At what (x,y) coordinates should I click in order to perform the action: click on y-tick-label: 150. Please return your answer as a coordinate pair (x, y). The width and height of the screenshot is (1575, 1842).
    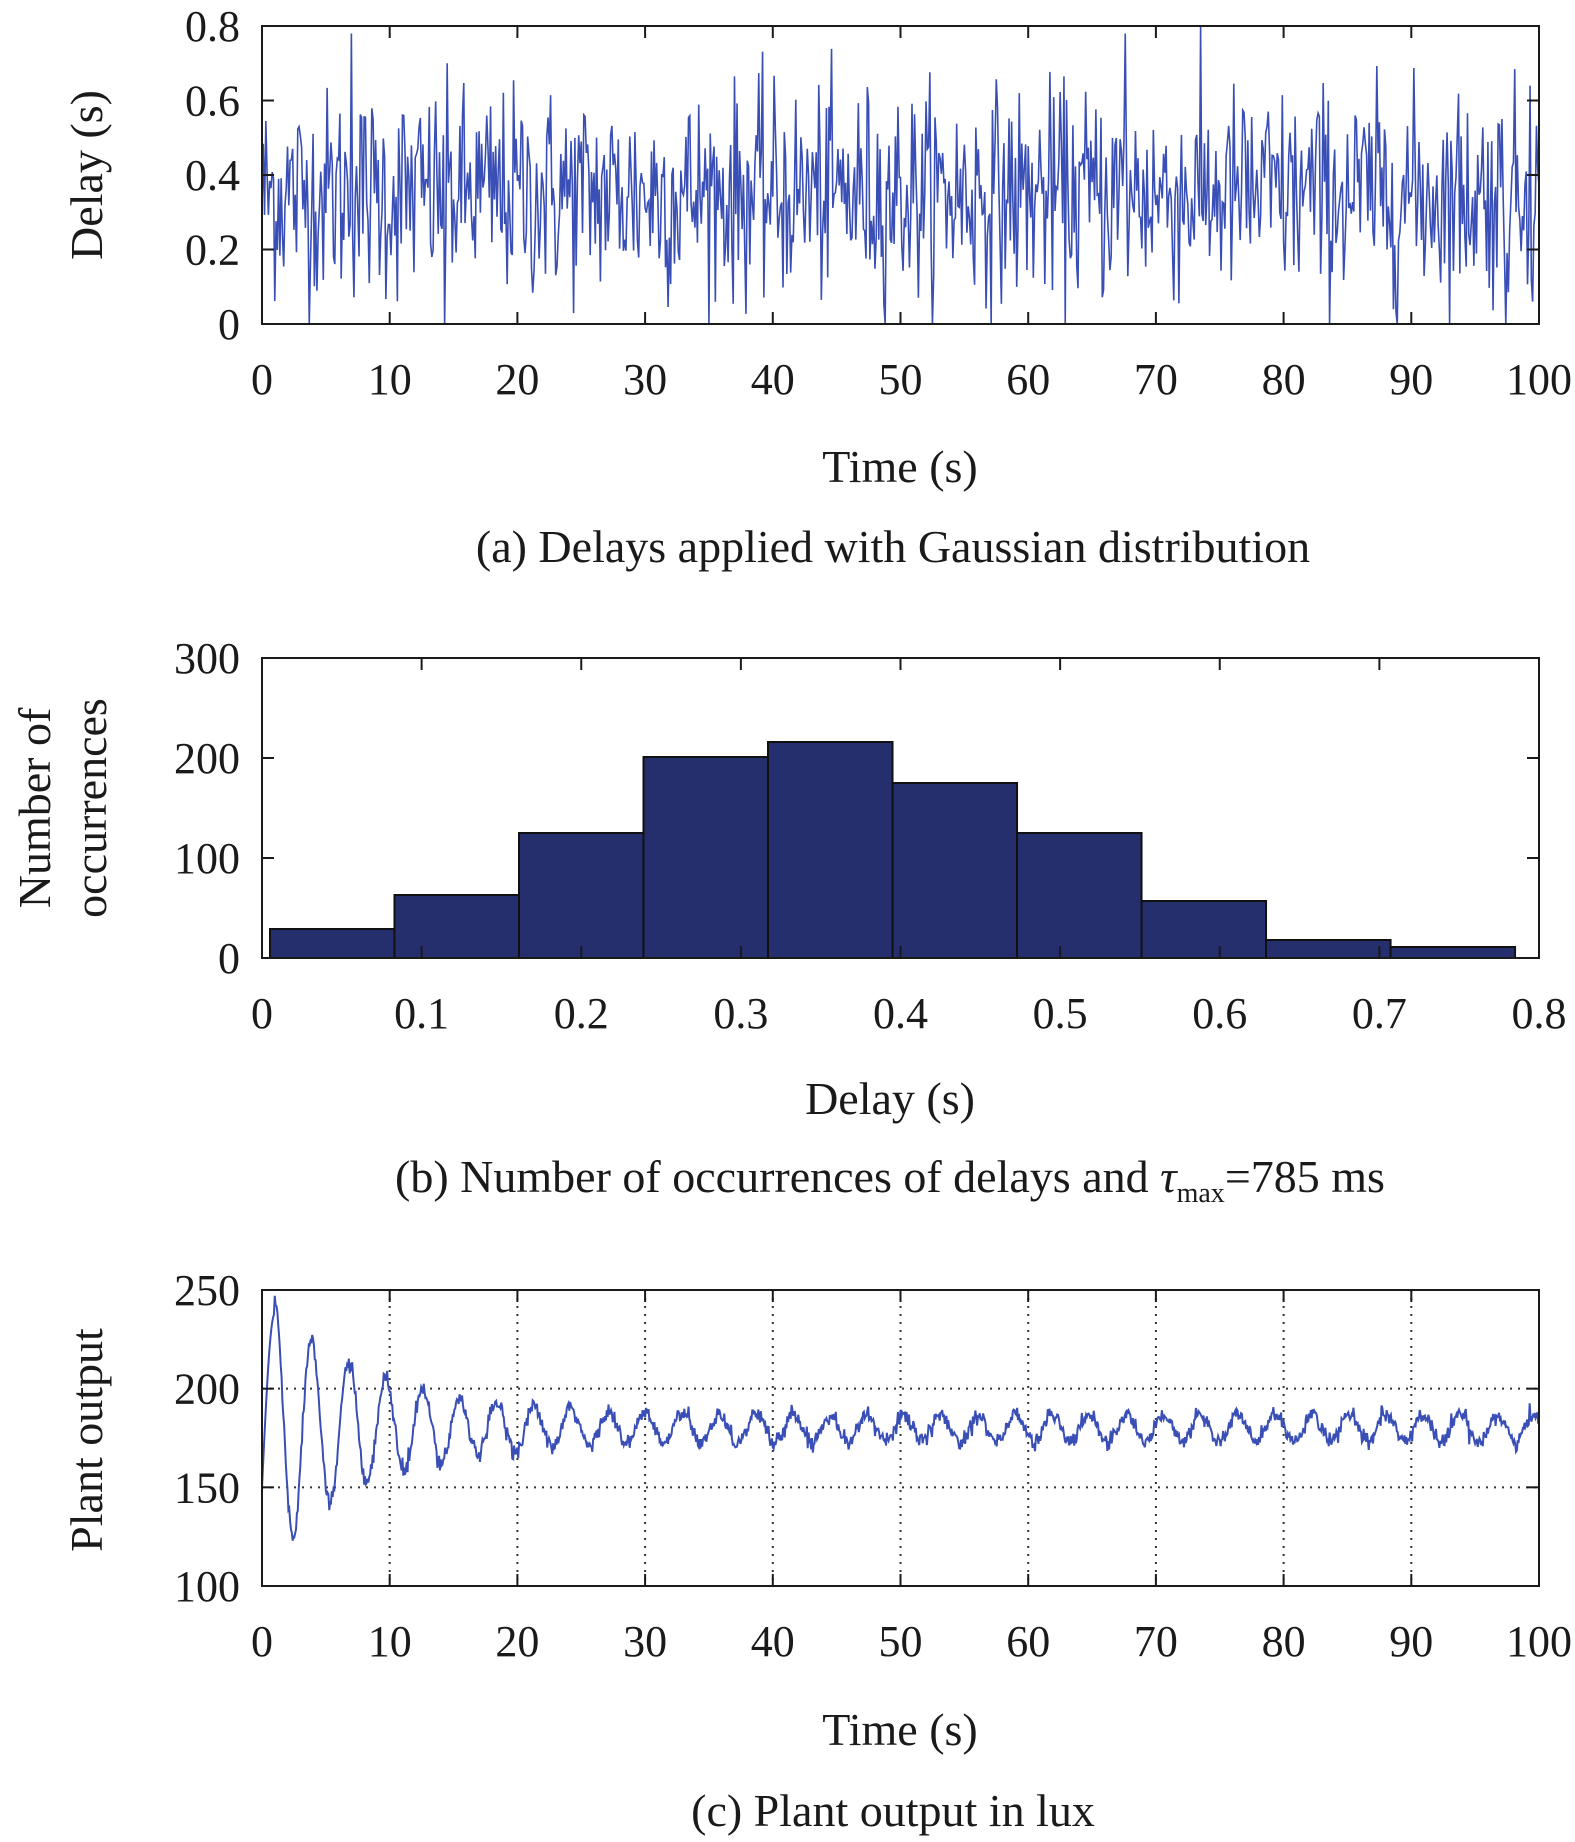
    Looking at the image, I should click on (207, 1487).